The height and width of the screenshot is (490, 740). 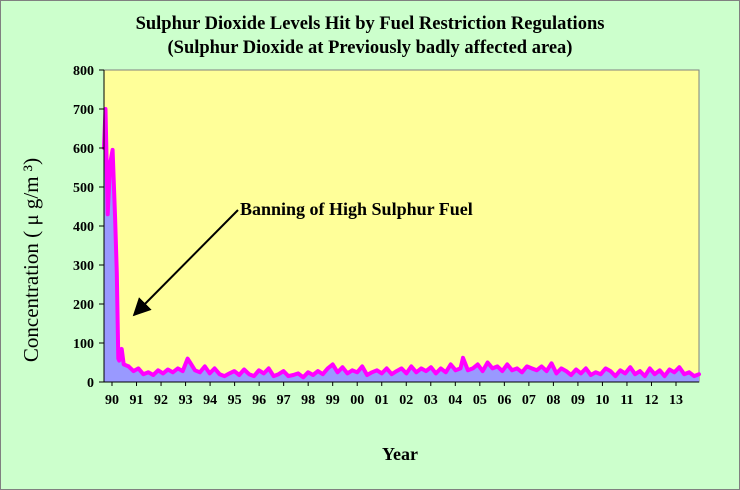 I want to click on x-tick-label: 07, so click(x=529, y=400).